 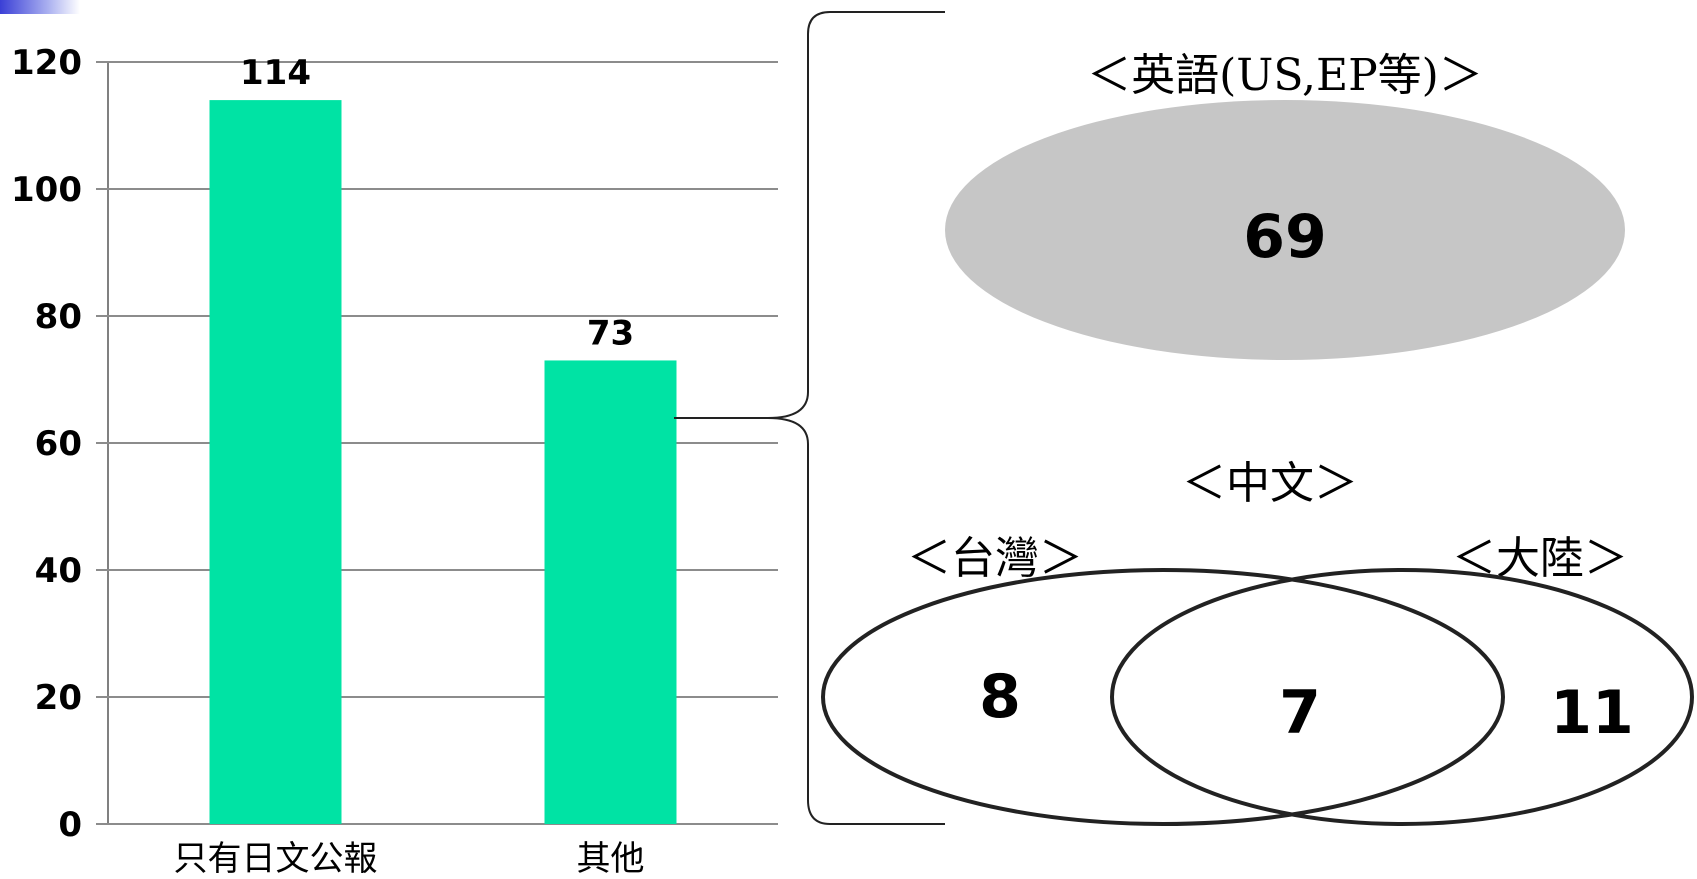 I want to click on y-tick-label-100: 100, so click(x=46, y=190).